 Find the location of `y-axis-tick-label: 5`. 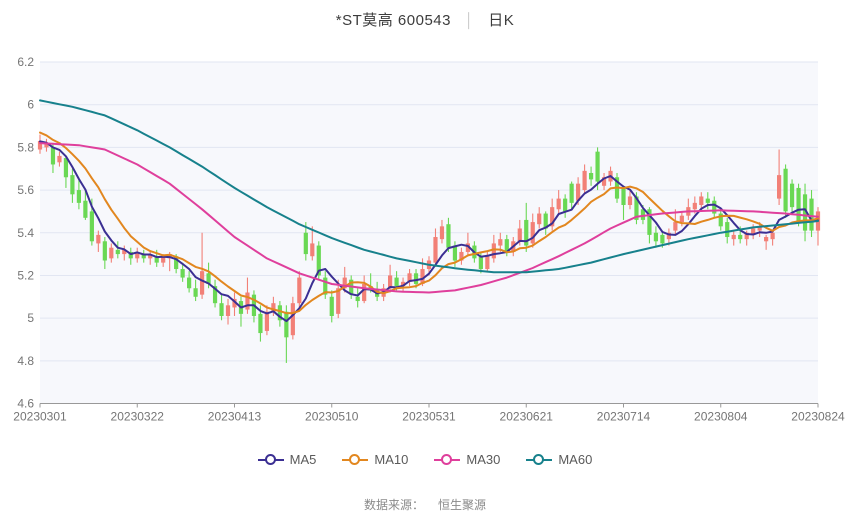

y-axis-tick-label: 5 is located at coordinates (30, 318).